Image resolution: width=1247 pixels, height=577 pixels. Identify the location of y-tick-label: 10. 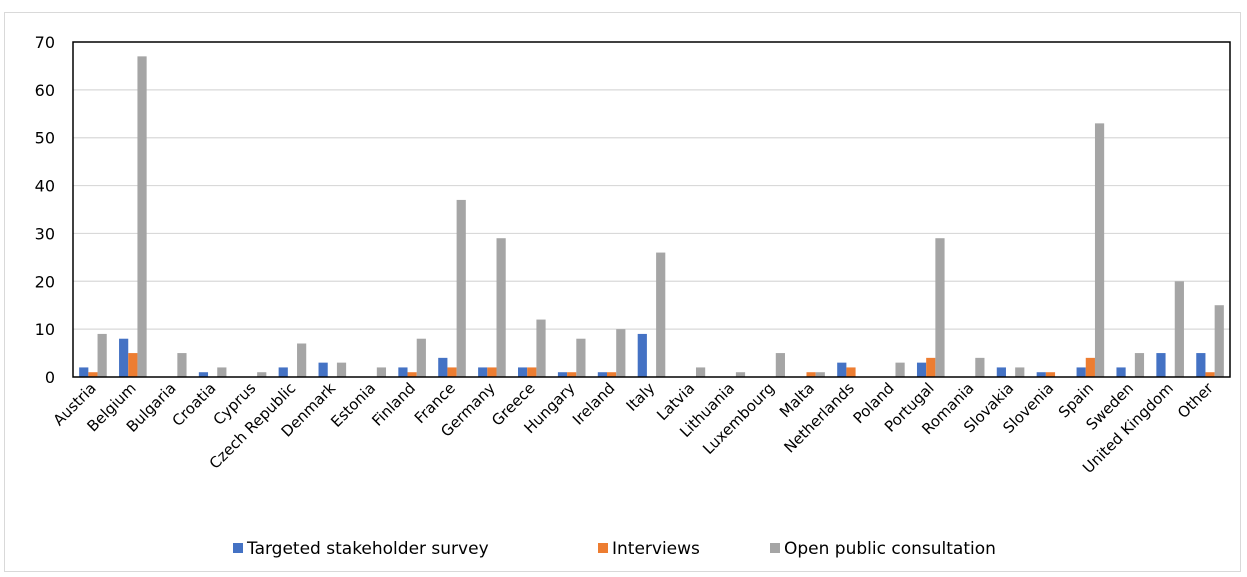
(45, 329).